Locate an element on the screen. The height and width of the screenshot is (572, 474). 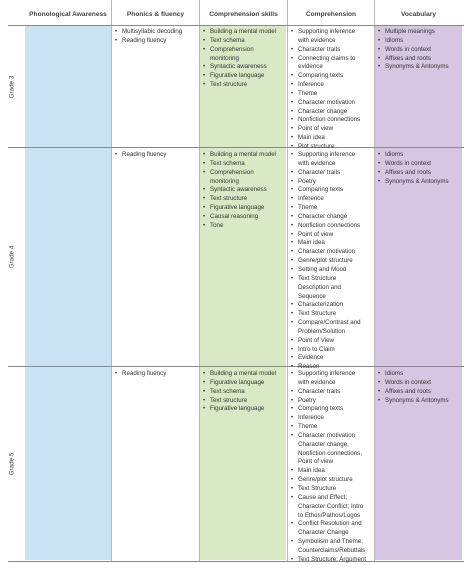
header-rule is located at coordinates (236, 25).